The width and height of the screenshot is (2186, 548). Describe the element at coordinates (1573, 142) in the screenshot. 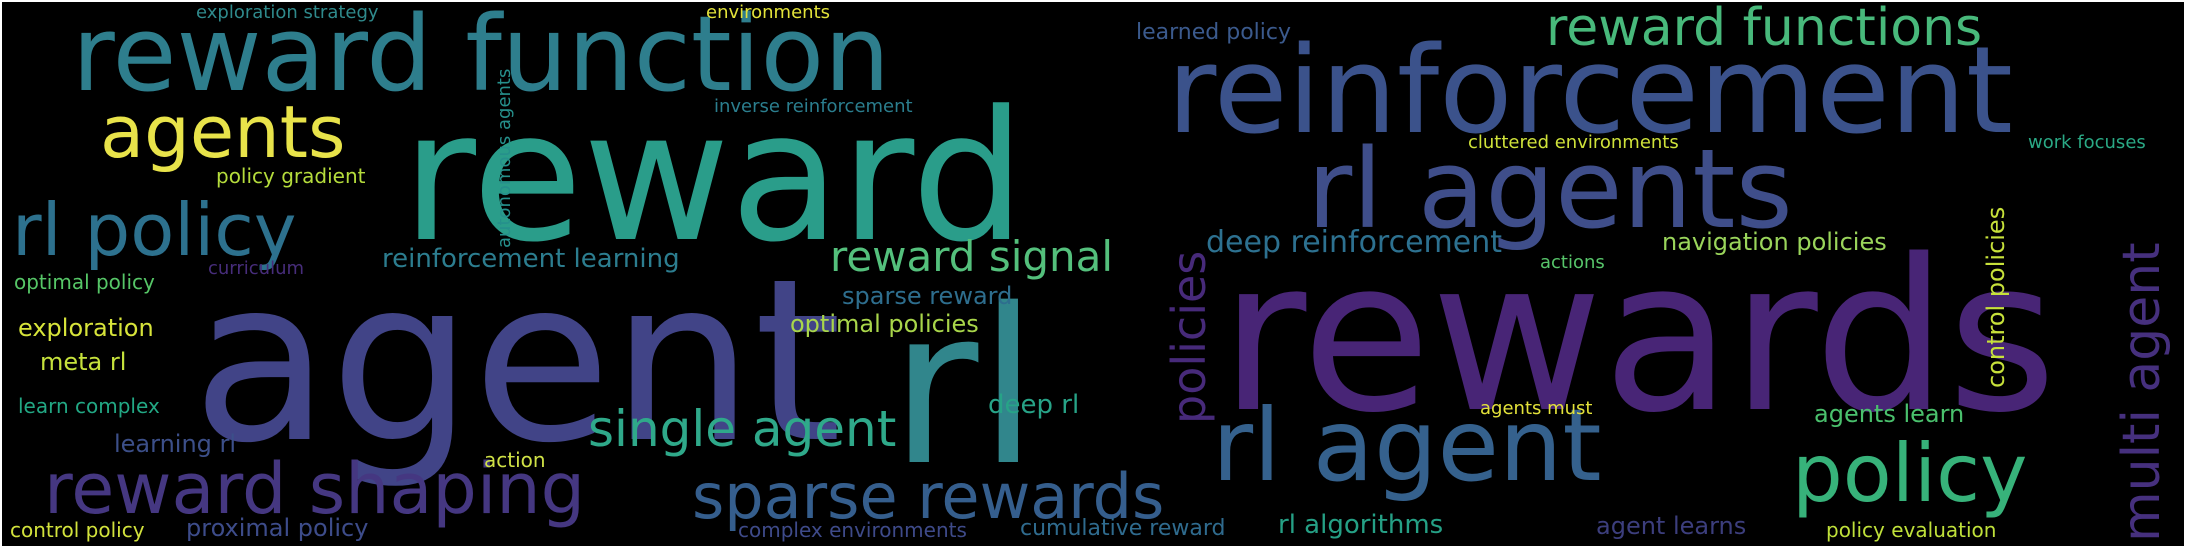

I see `word: cluttered environments` at that location.